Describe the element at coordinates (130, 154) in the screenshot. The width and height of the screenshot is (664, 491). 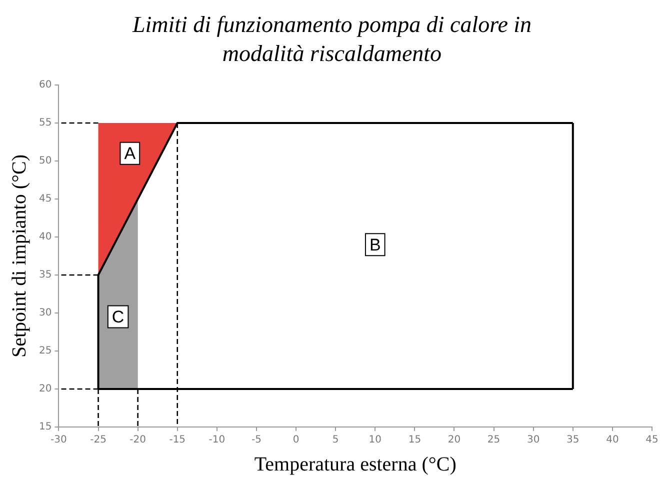
I see `annotation: A` at that location.